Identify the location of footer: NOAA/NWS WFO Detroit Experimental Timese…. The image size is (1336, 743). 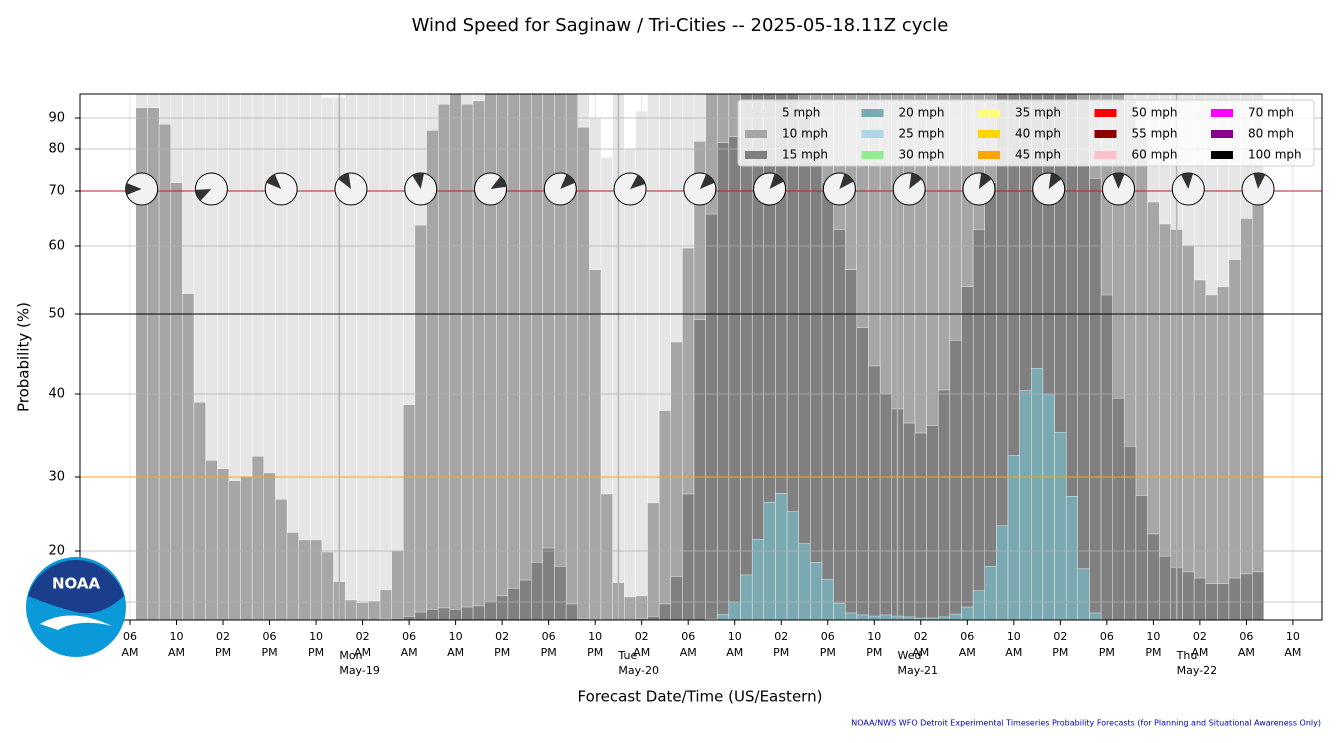
(1086, 723).